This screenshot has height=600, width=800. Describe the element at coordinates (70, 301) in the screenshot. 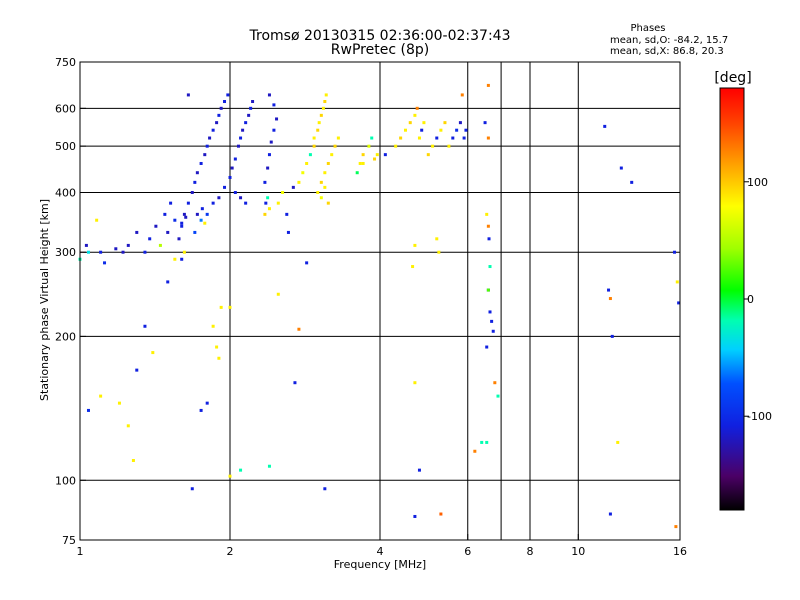

I see `y-axis-ticks: 75 100 200 300 400 500 600 750` at that location.